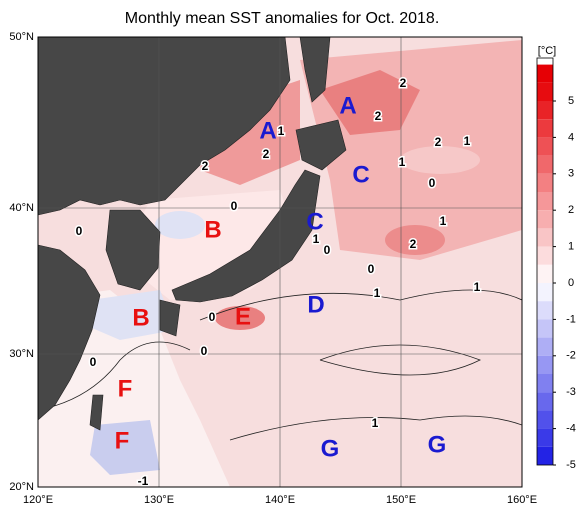 This screenshot has width=585, height=517. What do you see at coordinates (159, 500) in the screenshot?
I see `lon-label: 130°E` at bounding box center [159, 500].